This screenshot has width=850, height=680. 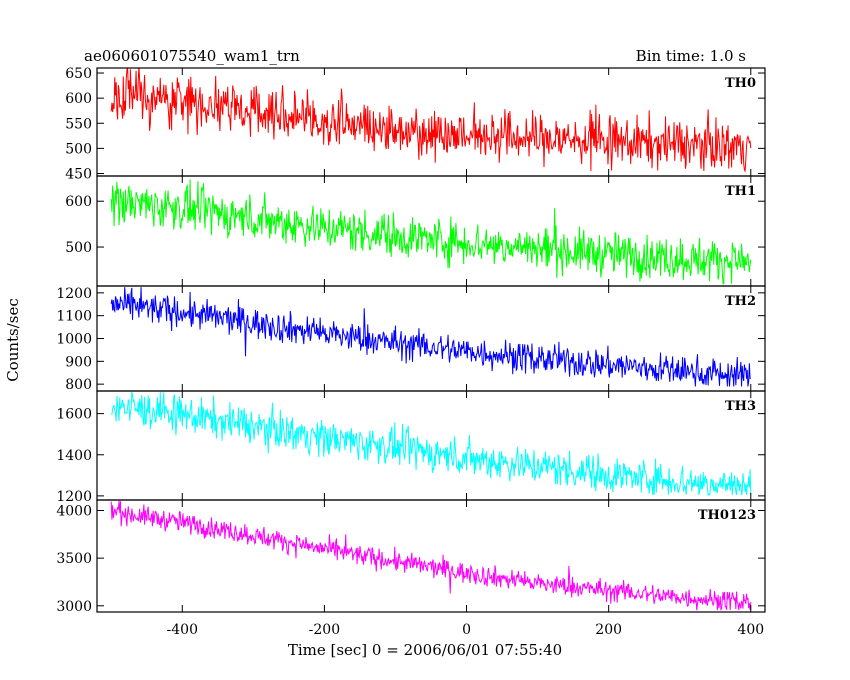 I want to click on y-tick-label: 800, so click(x=78, y=385).